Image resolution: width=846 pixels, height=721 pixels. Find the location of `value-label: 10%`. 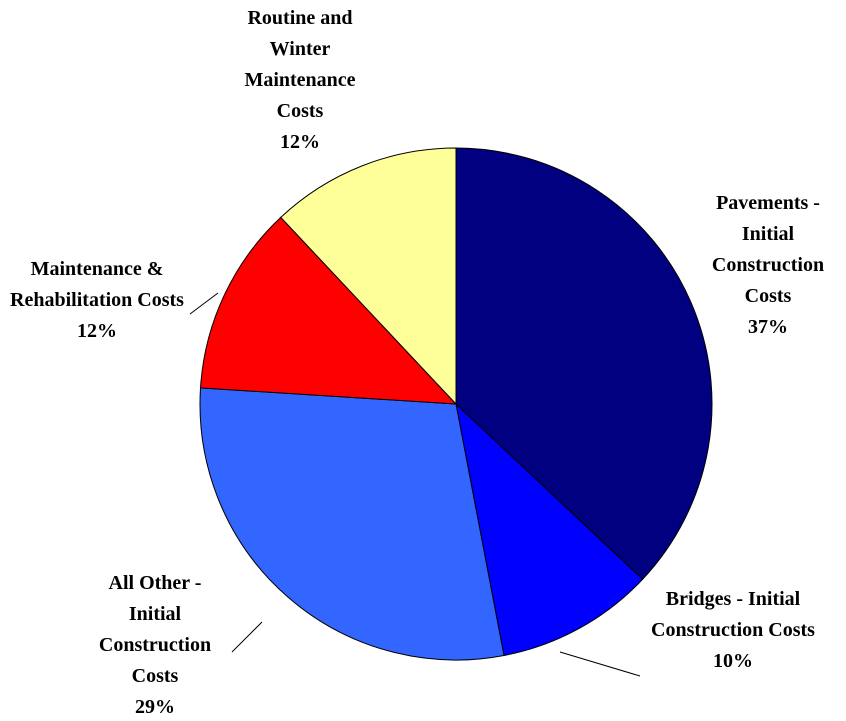

value-label: 10% is located at coordinates (733, 661).